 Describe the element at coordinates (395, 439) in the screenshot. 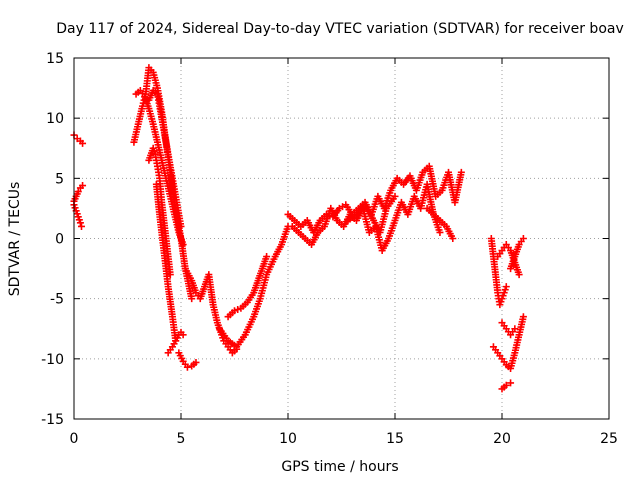

I see `x-tick-label: 15` at that location.